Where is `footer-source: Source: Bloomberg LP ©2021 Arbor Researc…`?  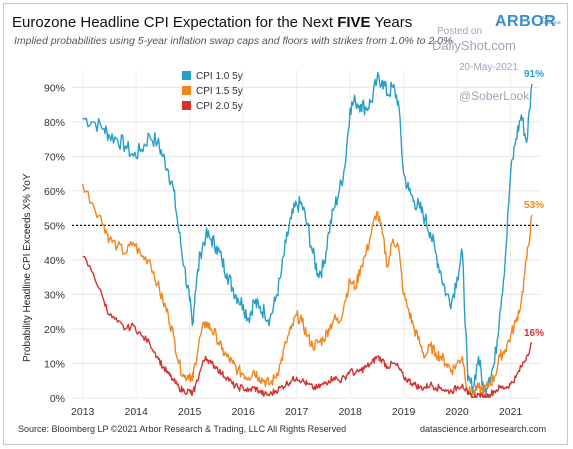 footer-source: Source: Bloomberg LP ©2021 Arbor Researc… is located at coordinates (182, 429).